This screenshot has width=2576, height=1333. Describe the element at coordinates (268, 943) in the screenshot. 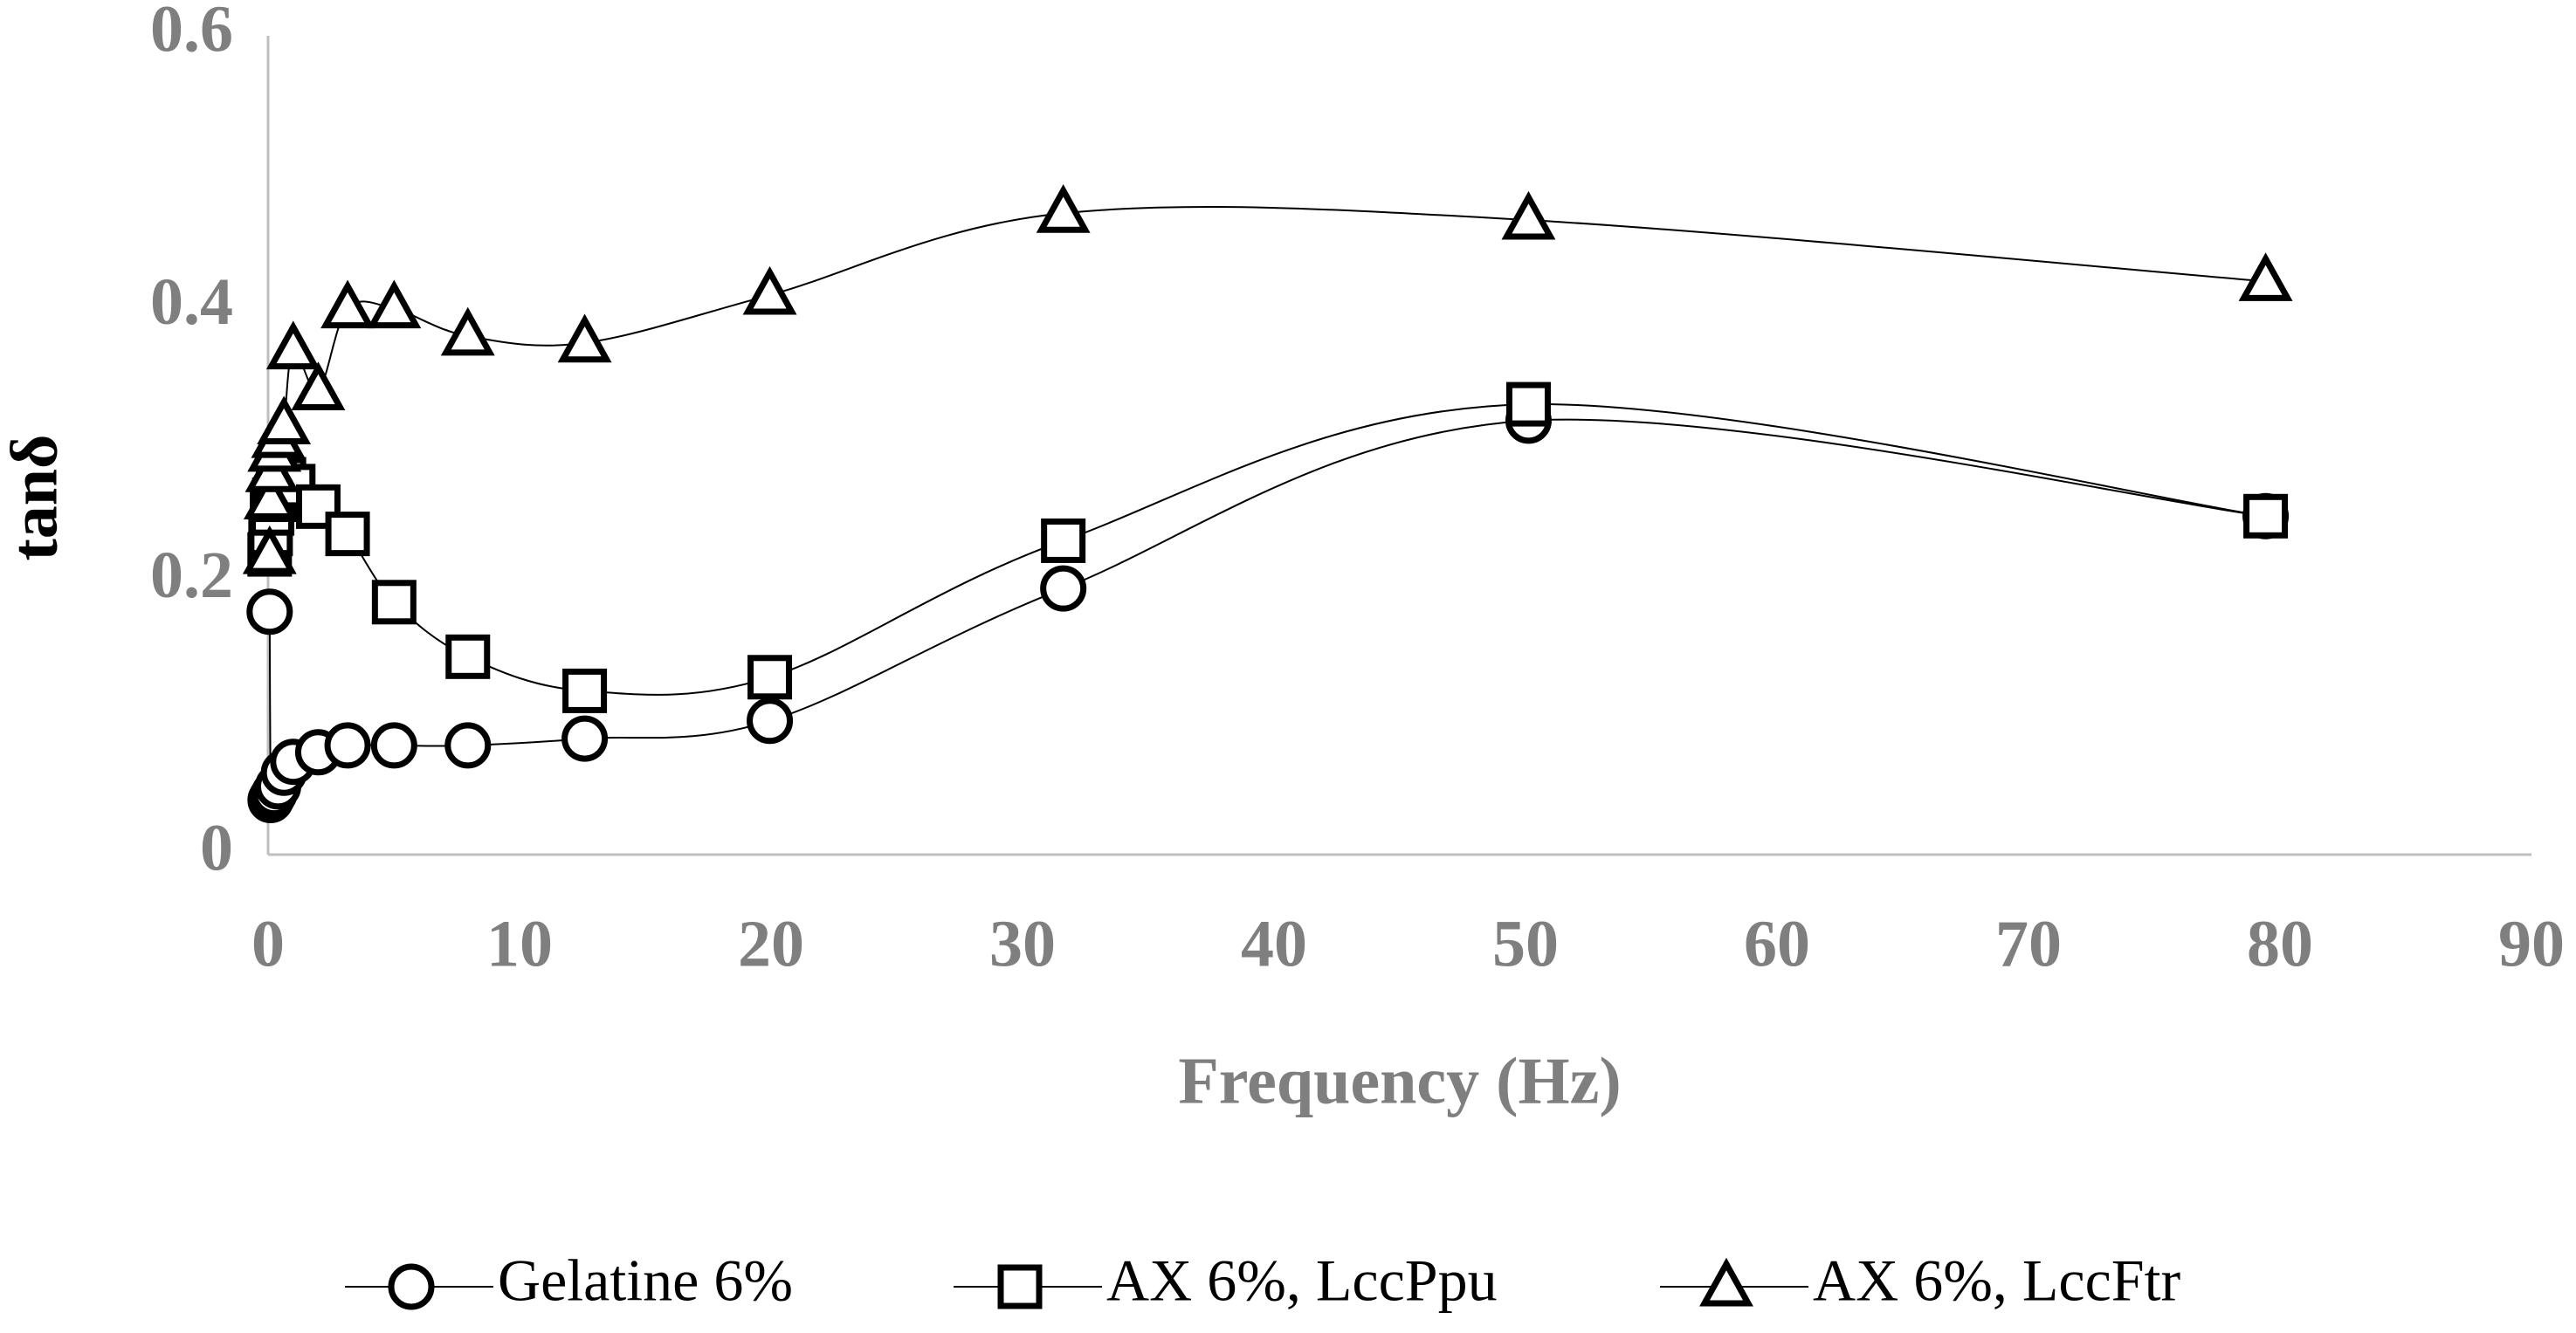

I see `x-tick-label: 0` at that location.